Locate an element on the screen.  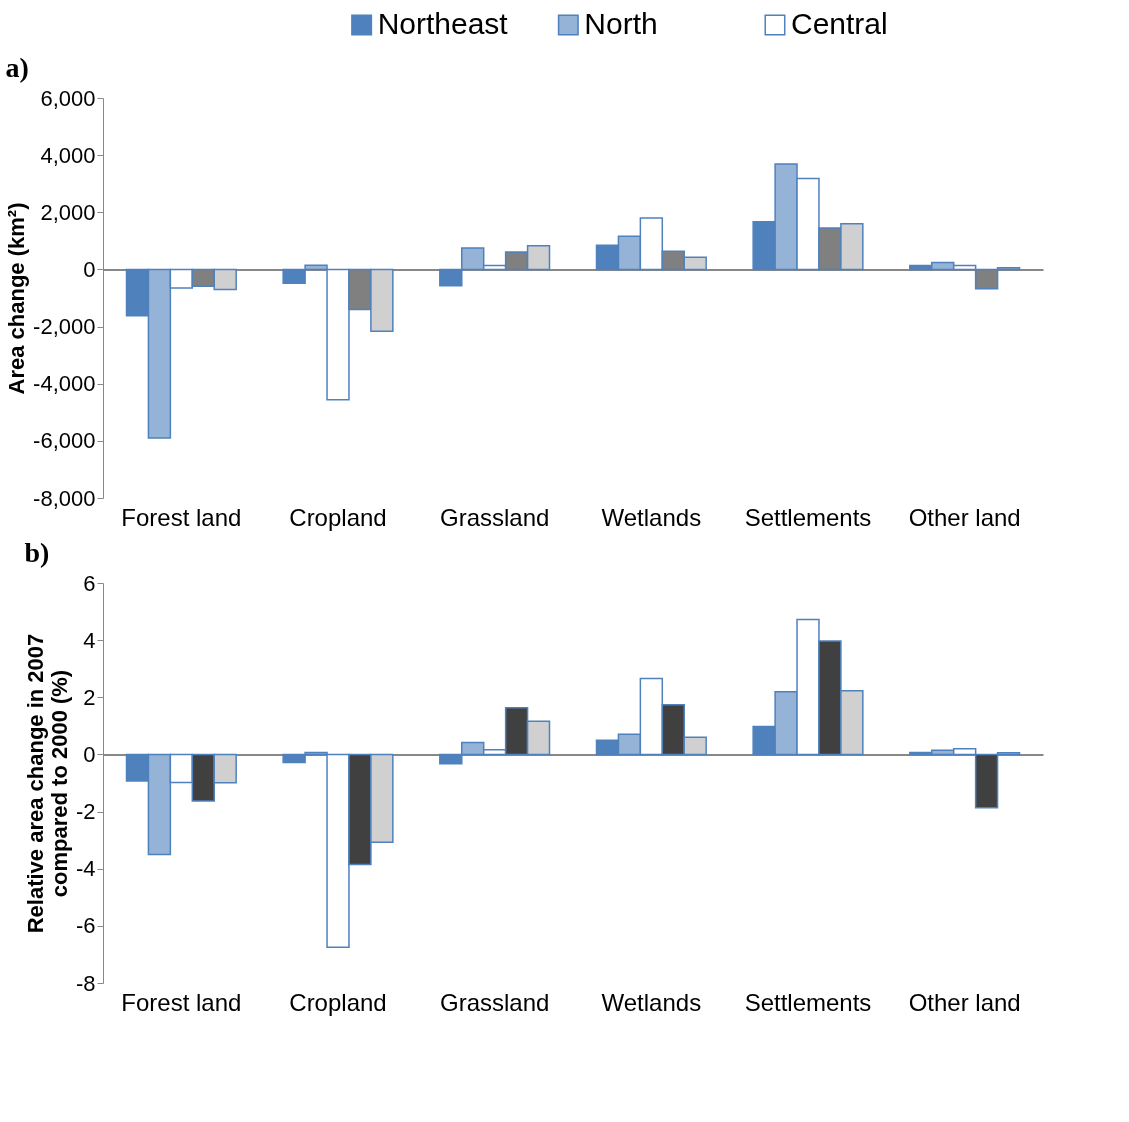
legend-label: Northeast is located at coordinates (443, 23).